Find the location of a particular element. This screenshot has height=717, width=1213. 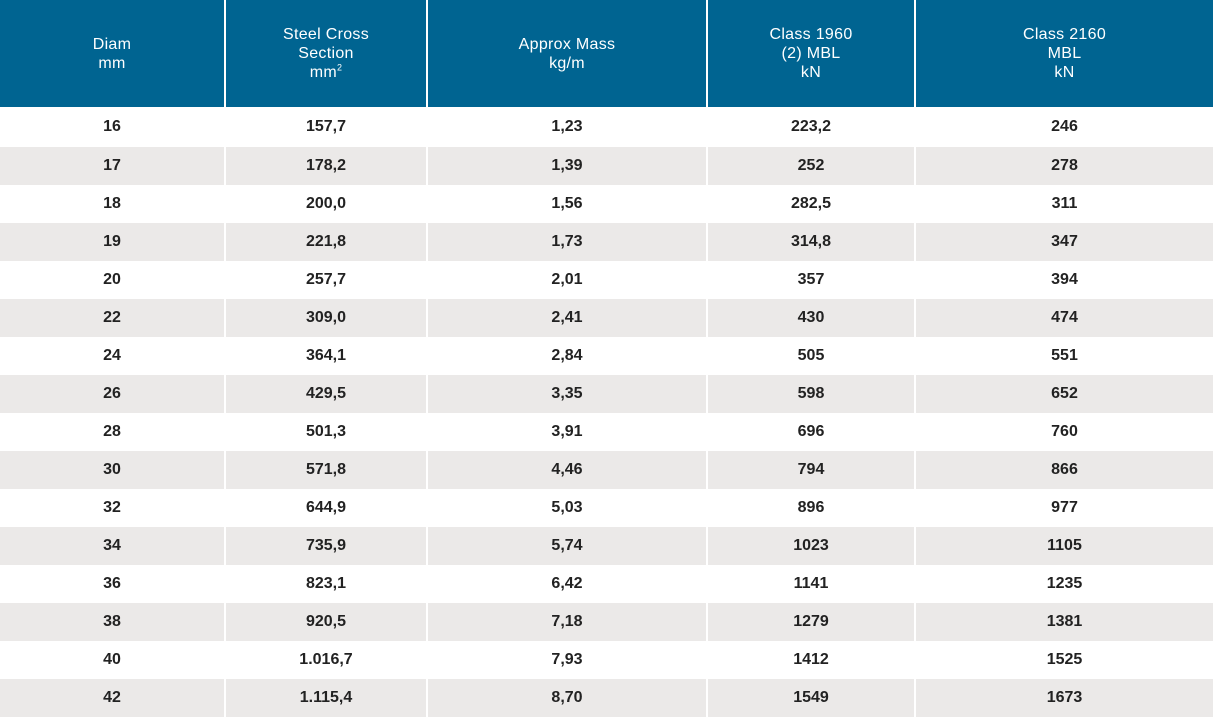

mass-cell: 2,01 is located at coordinates (567, 280).